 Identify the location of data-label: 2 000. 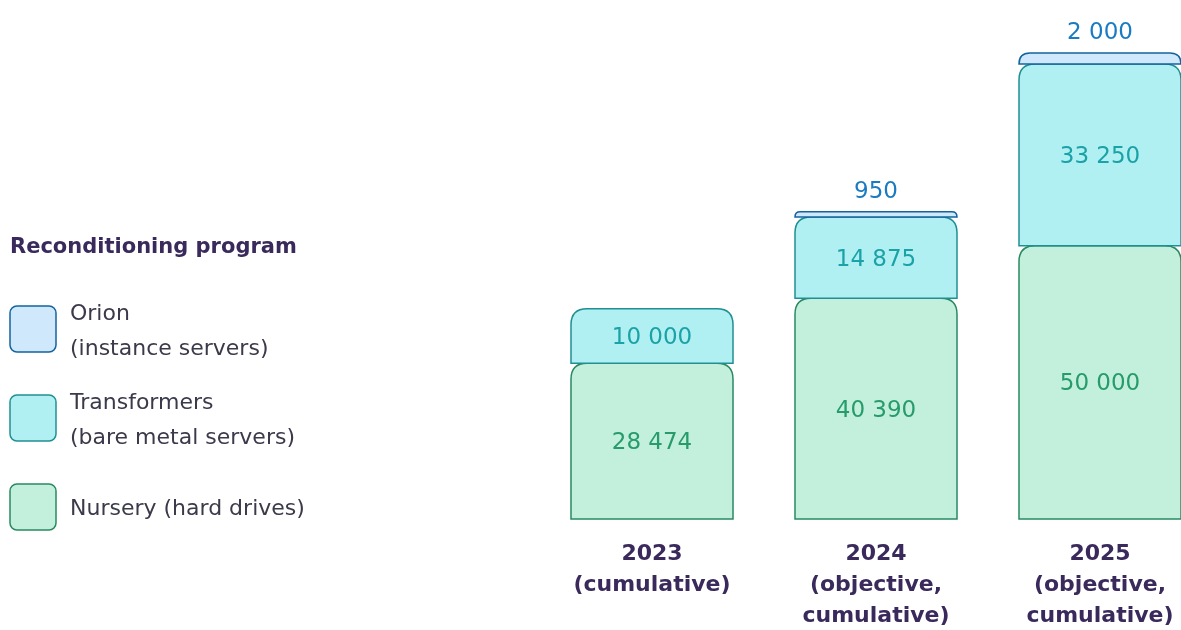
(1100, 31).